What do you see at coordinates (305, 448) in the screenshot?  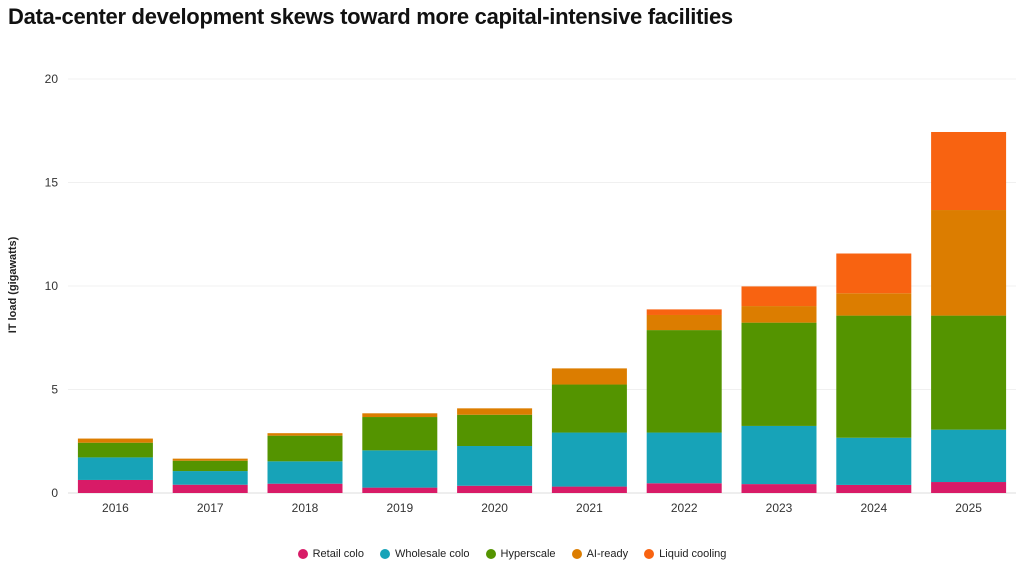 I see `bar-segment-hyperscale-2018` at bounding box center [305, 448].